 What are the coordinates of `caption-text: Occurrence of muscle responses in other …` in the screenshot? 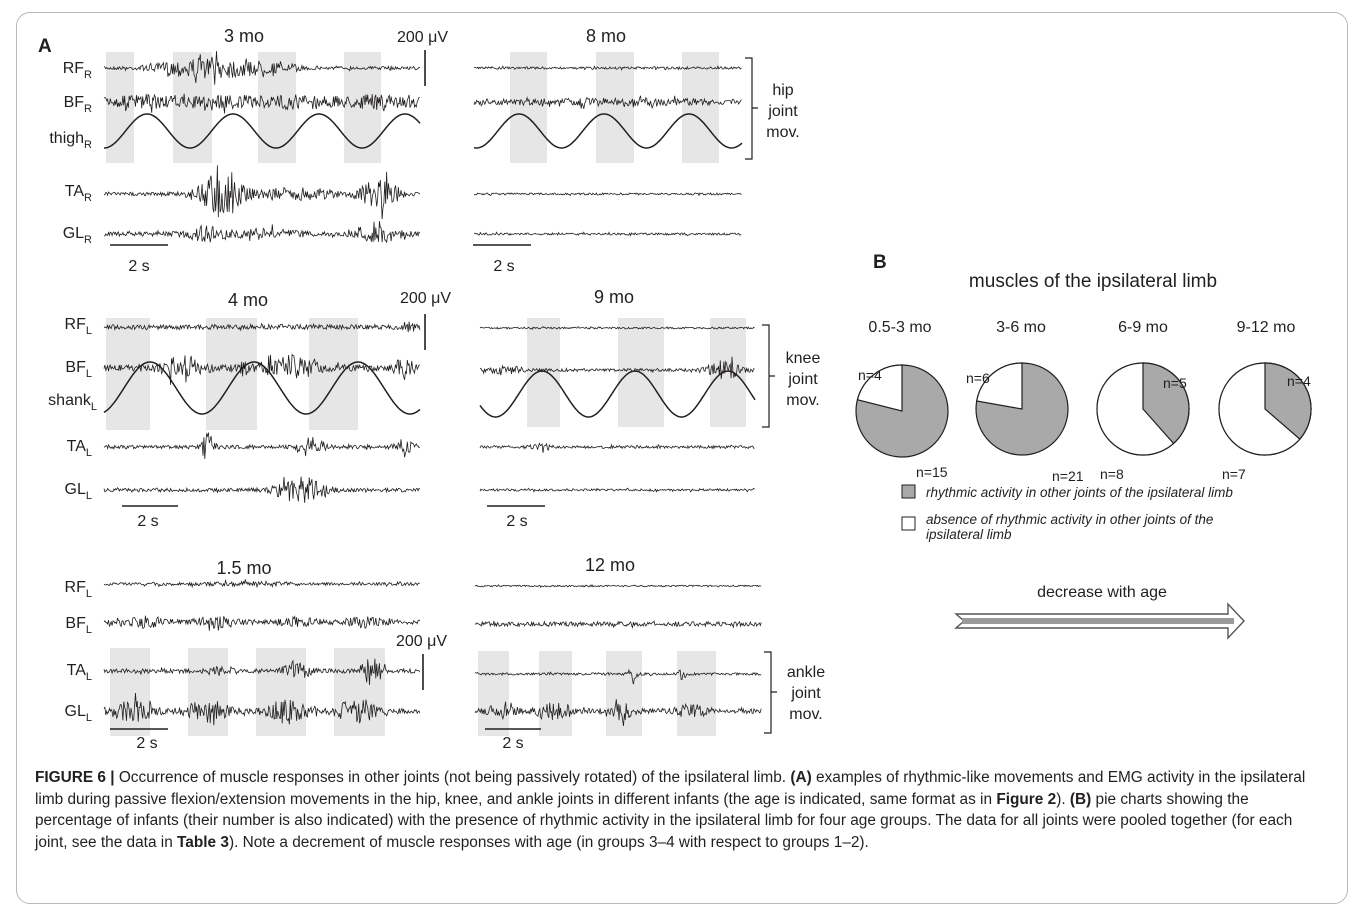 It's located at (452, 777).